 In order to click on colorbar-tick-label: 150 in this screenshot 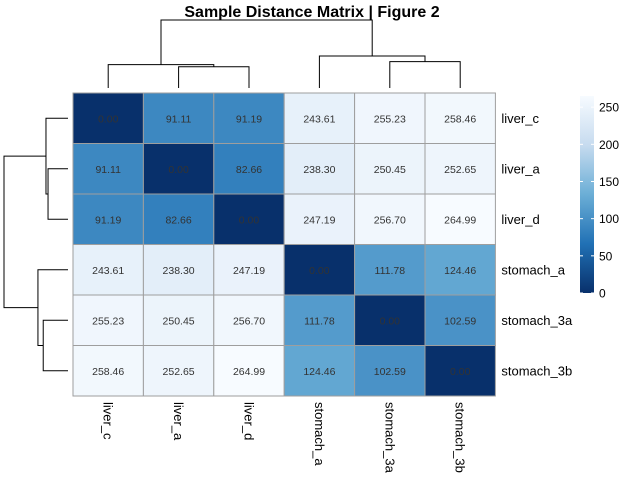, I will do `click(609, 182)`.